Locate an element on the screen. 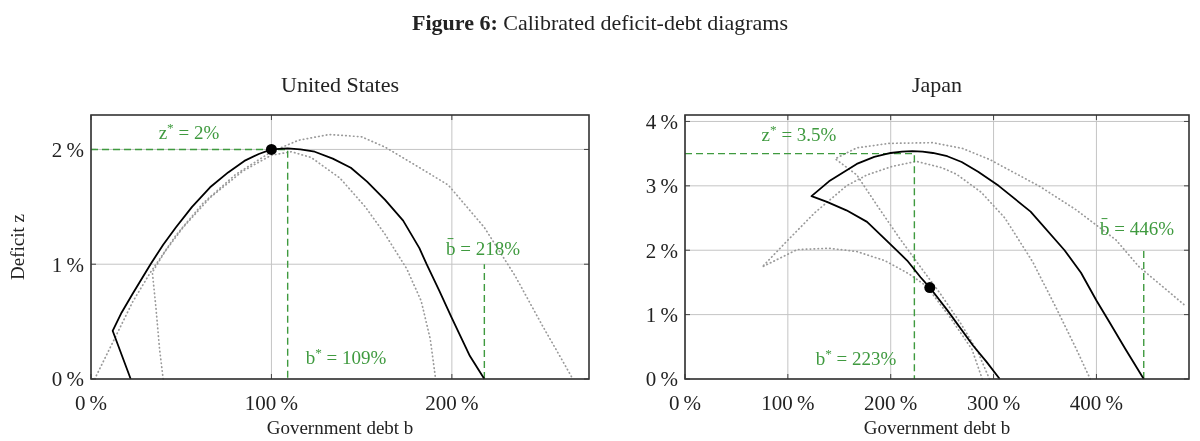  x-tick-label: 400 % is located at coordinates (1096, 403).